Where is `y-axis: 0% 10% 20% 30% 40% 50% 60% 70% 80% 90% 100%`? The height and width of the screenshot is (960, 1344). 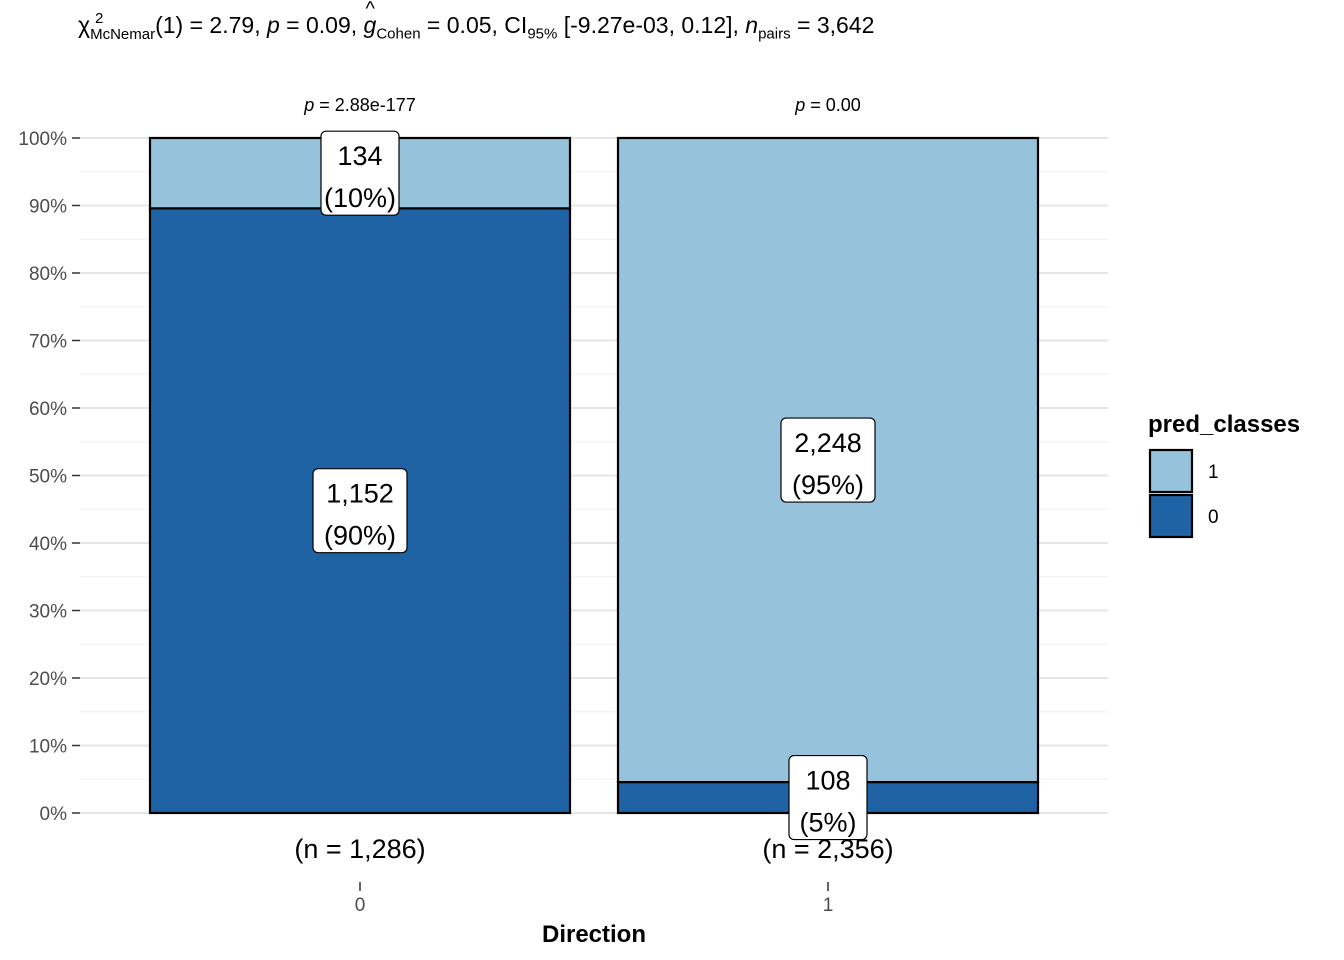 y-axis: 0% 10% 20% 30% 40% 50% 60% 70% 80% 90% 100% is located at coordinates (49, 477).